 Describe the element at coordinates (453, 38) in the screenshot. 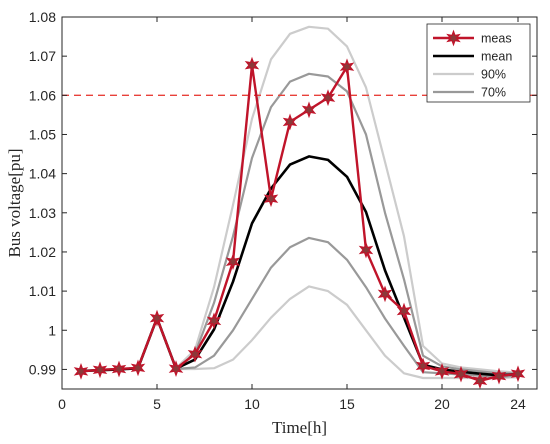

I see `legend-star-marker` at that location.